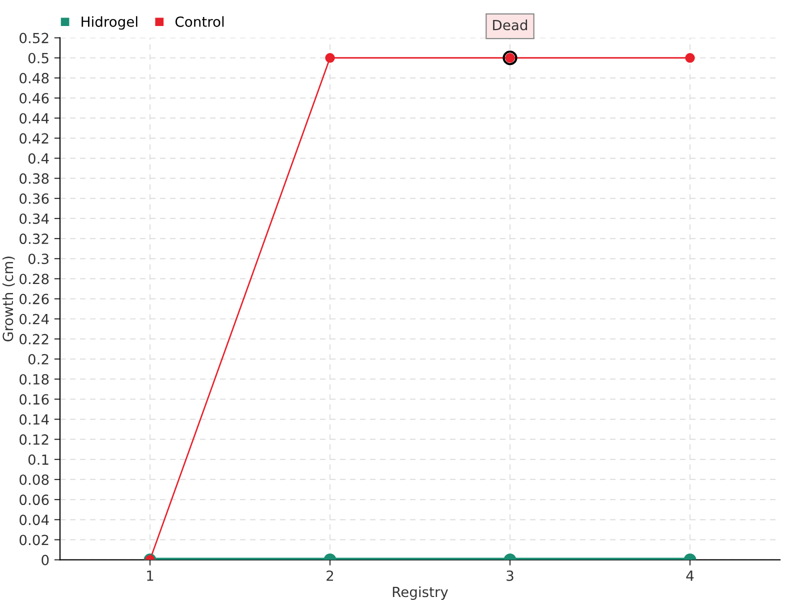  I want to click on y-tick-label: 0.14, so click(34, 419).